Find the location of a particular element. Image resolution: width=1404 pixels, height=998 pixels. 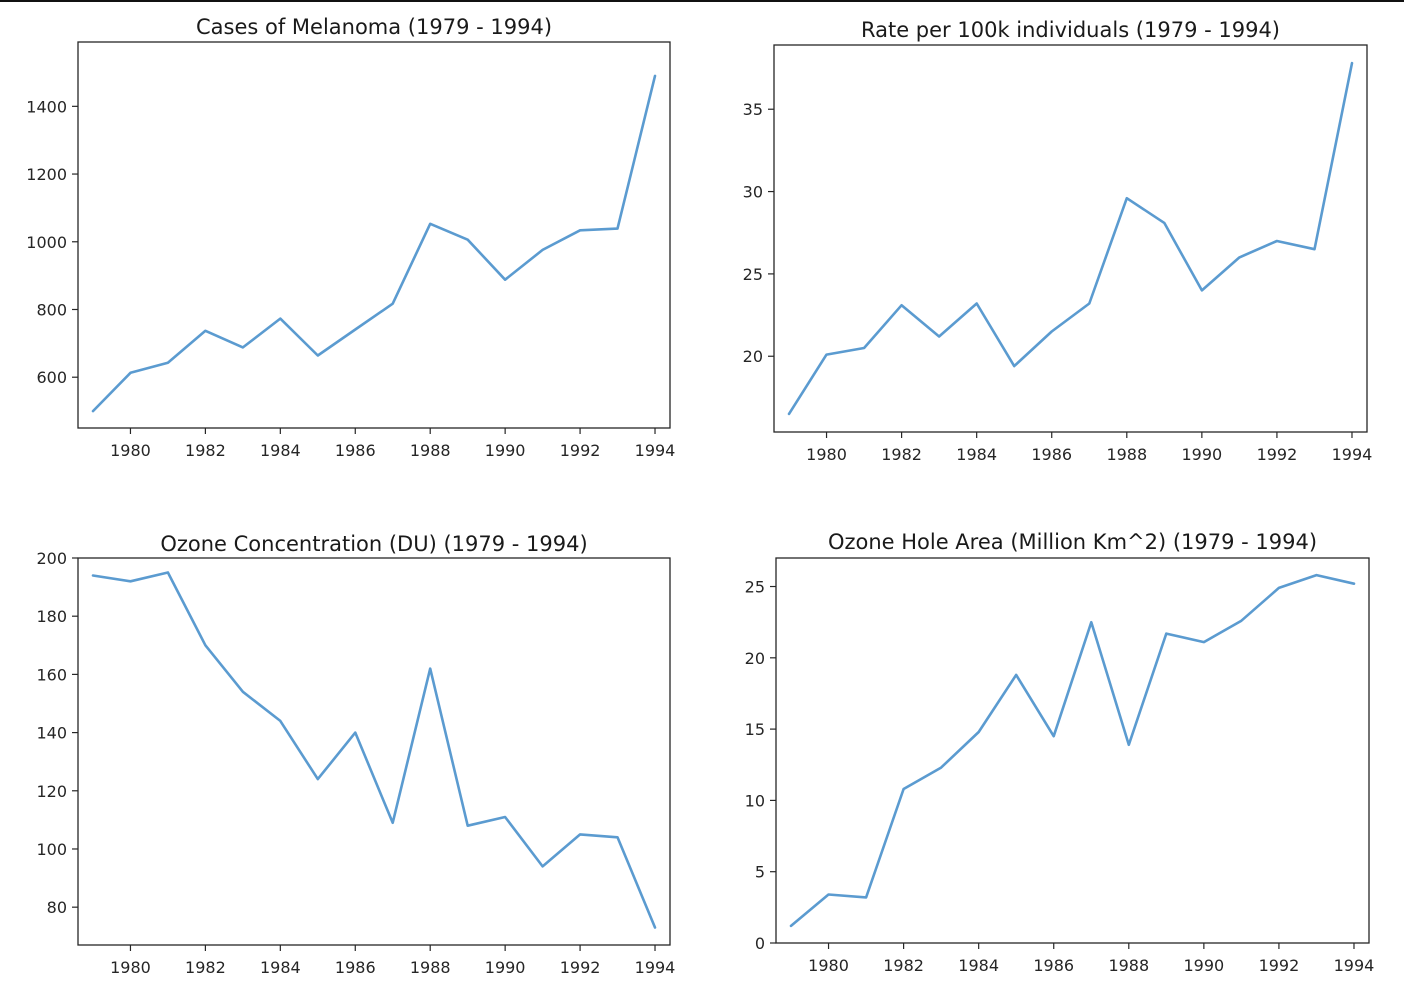

y-tick-label: 5 is located at coordinates (760, 872).